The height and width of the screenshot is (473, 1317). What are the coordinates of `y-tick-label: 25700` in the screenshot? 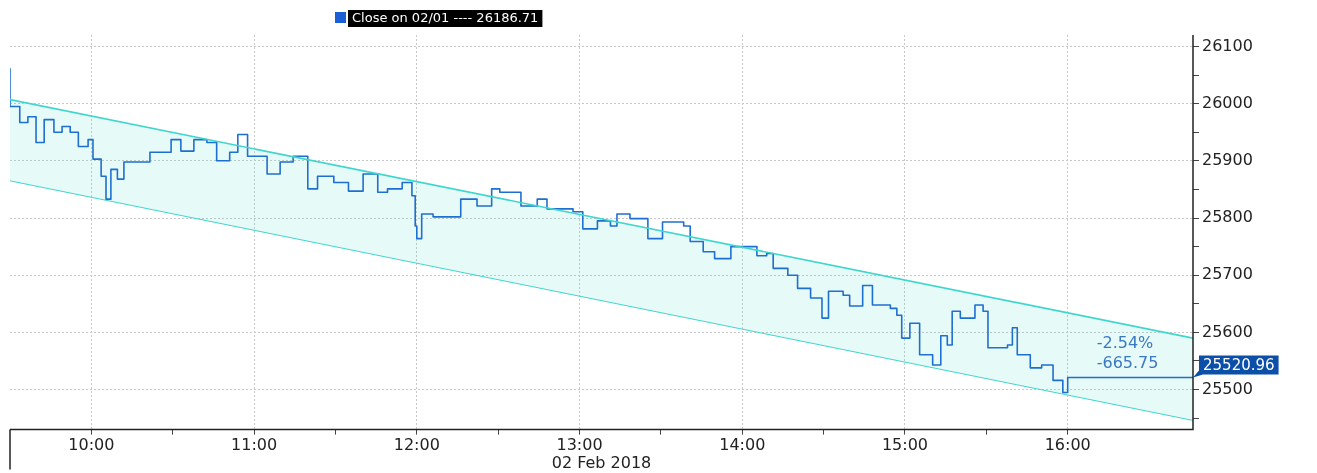 It's located at (1227, 274).